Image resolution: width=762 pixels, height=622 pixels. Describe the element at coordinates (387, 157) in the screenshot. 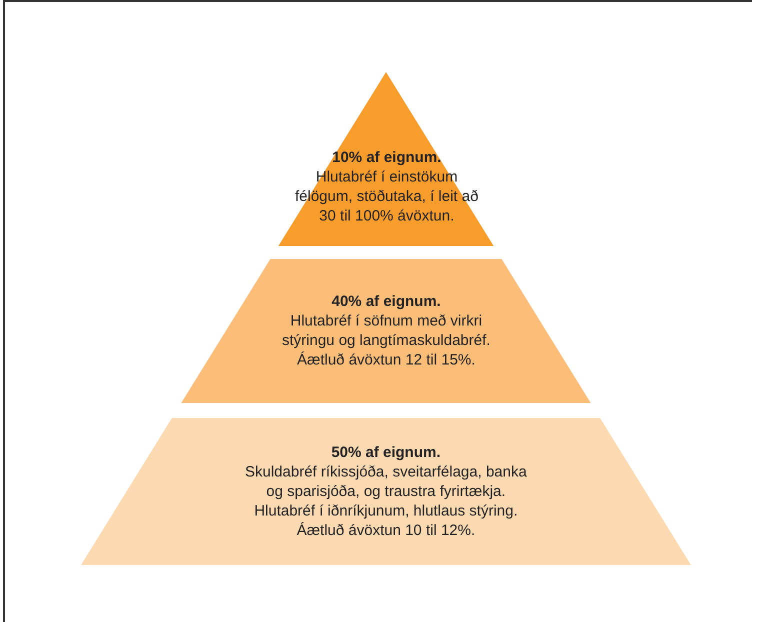

I see `data-label: 10% af eignum.` at that location.